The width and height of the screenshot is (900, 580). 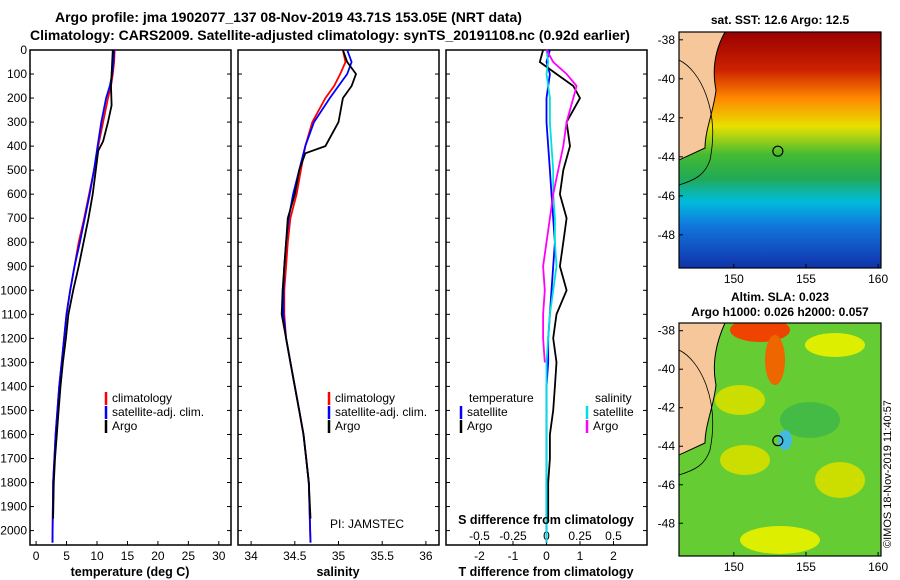 What do you see at coordinates (479, 556) in the screenshot?
I see `x-tick-label: -2` at bounding box center [479, 556].